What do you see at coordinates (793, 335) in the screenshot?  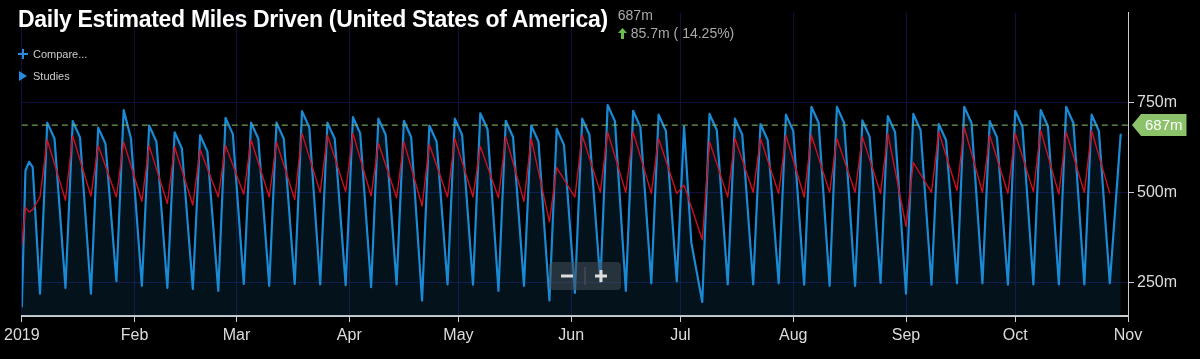 I see `x-tick-label: Aug` at bounding box center [793, 335].